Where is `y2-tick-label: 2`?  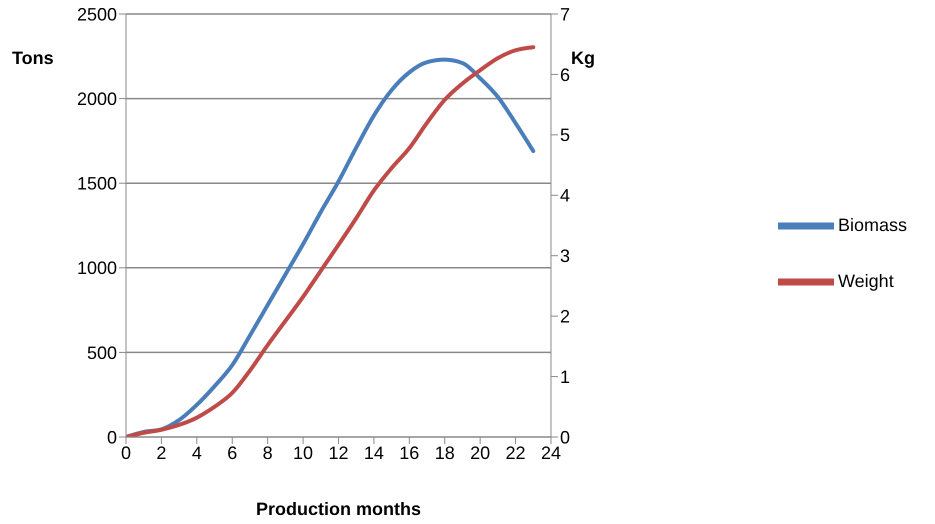
y2-tick-label: 2 is located at coordinates (565, 316).